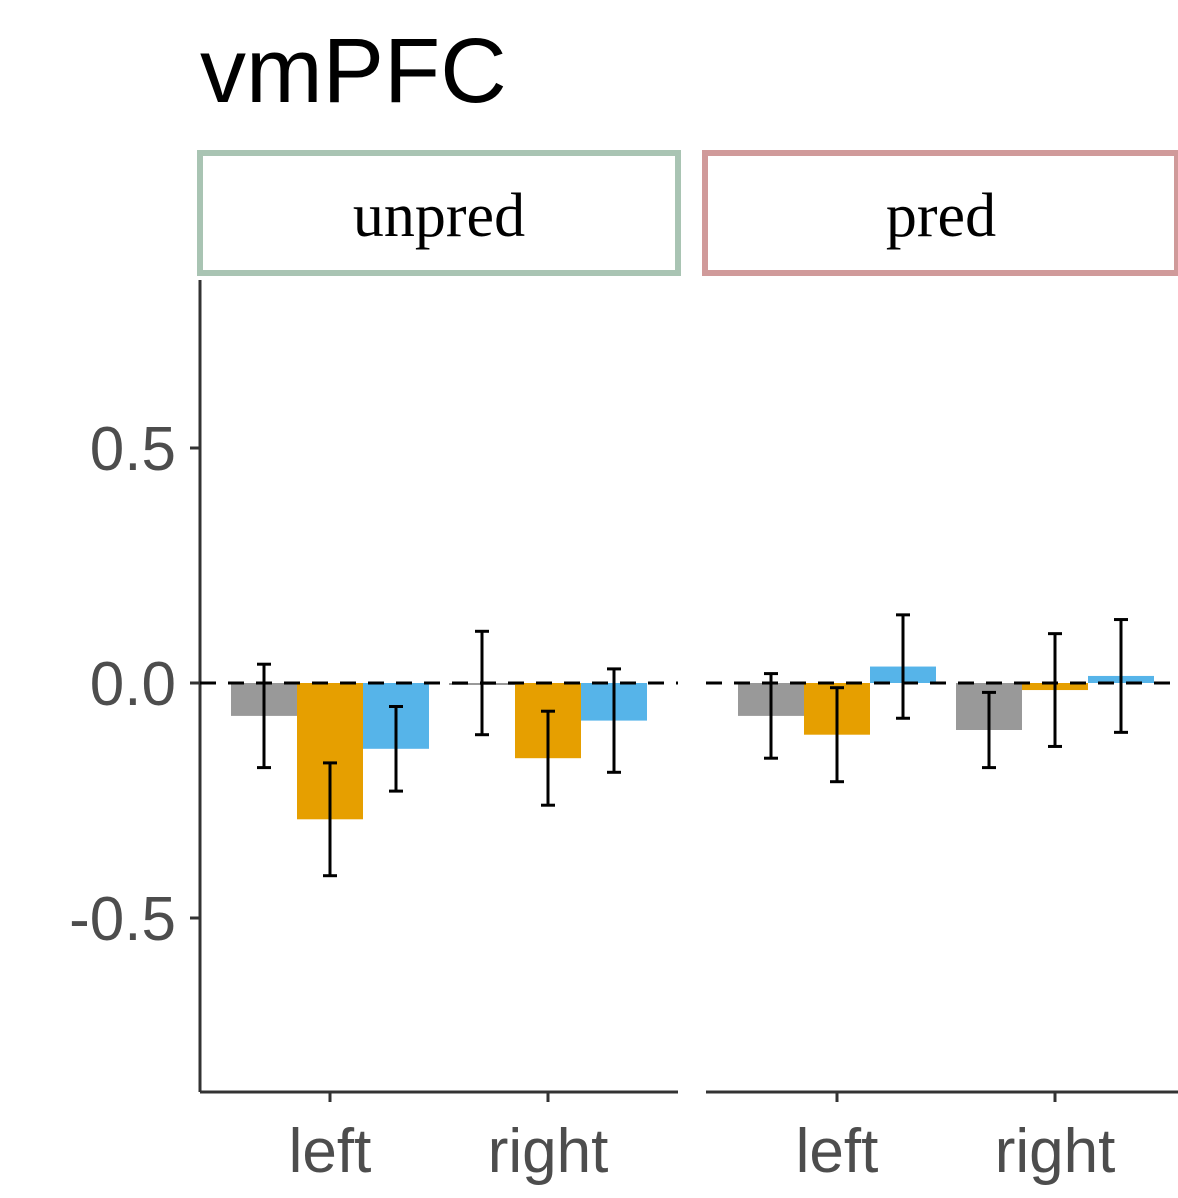  Describe the element at coordinates (439, 216) in the screenshot. I see `facet-strip-label: unpred` at that location.